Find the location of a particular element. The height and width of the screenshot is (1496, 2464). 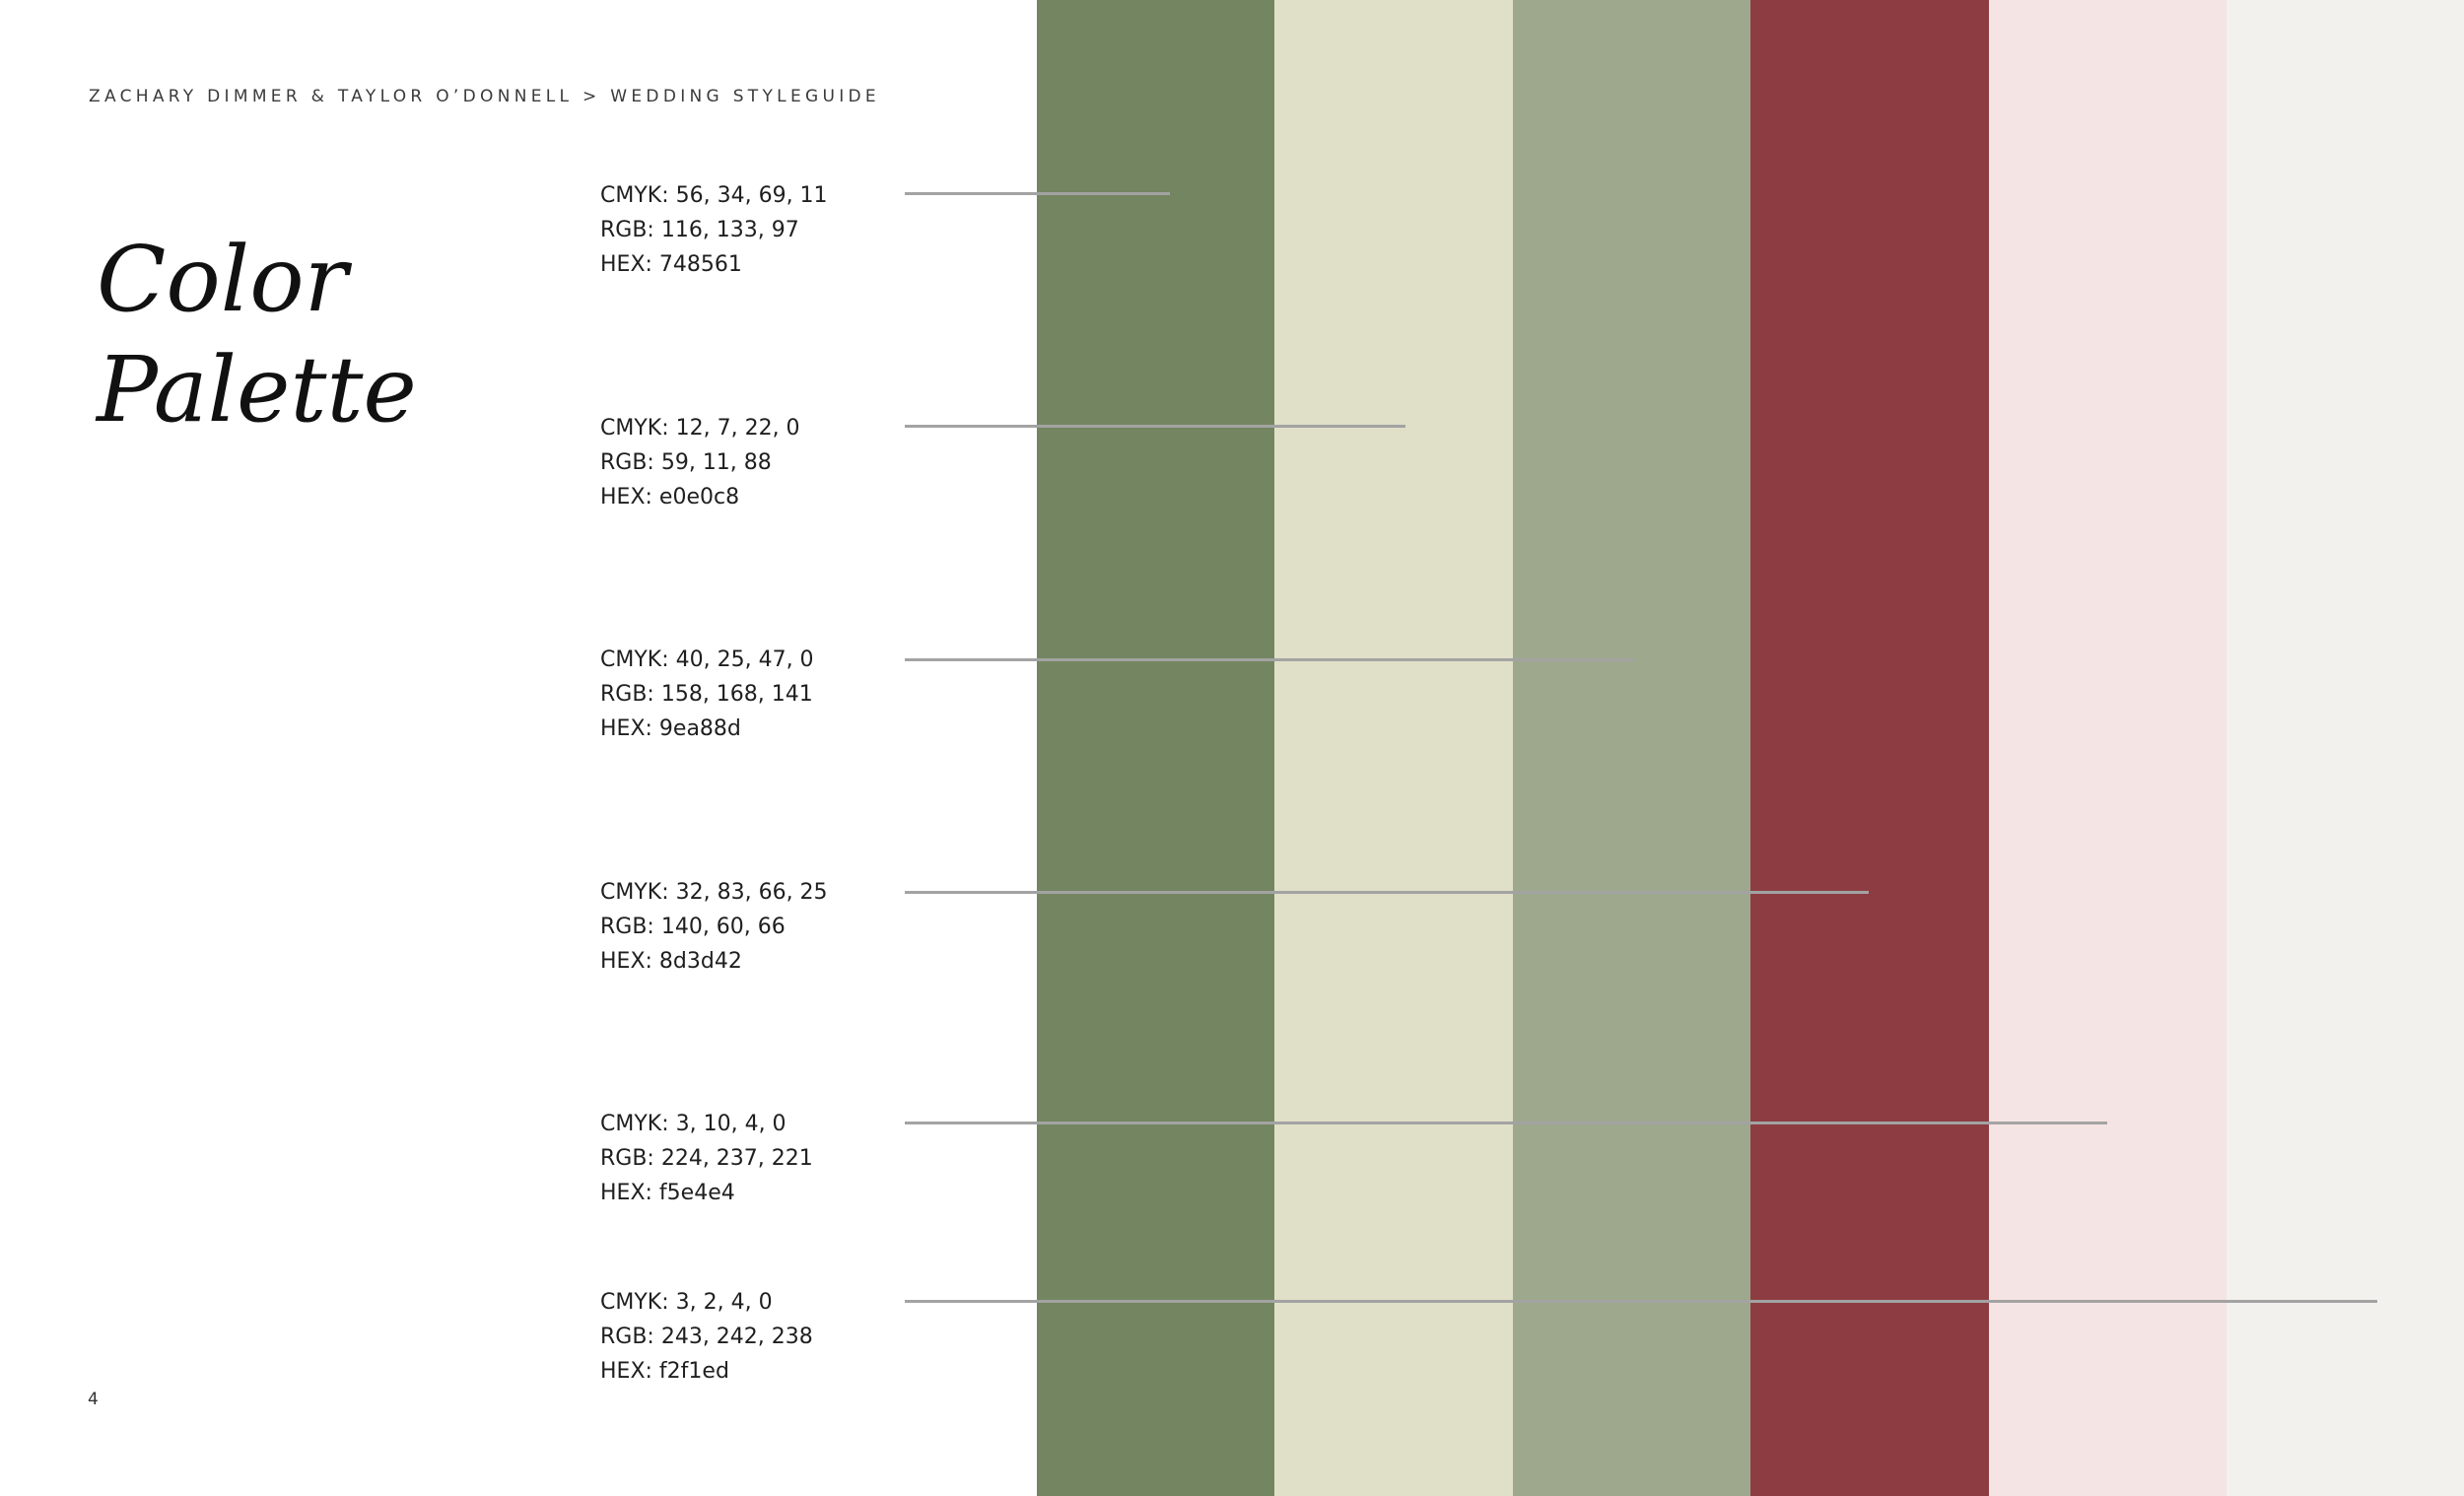

hex-value: HEX: f5e4e4 is located at coordinates (667, 1193).